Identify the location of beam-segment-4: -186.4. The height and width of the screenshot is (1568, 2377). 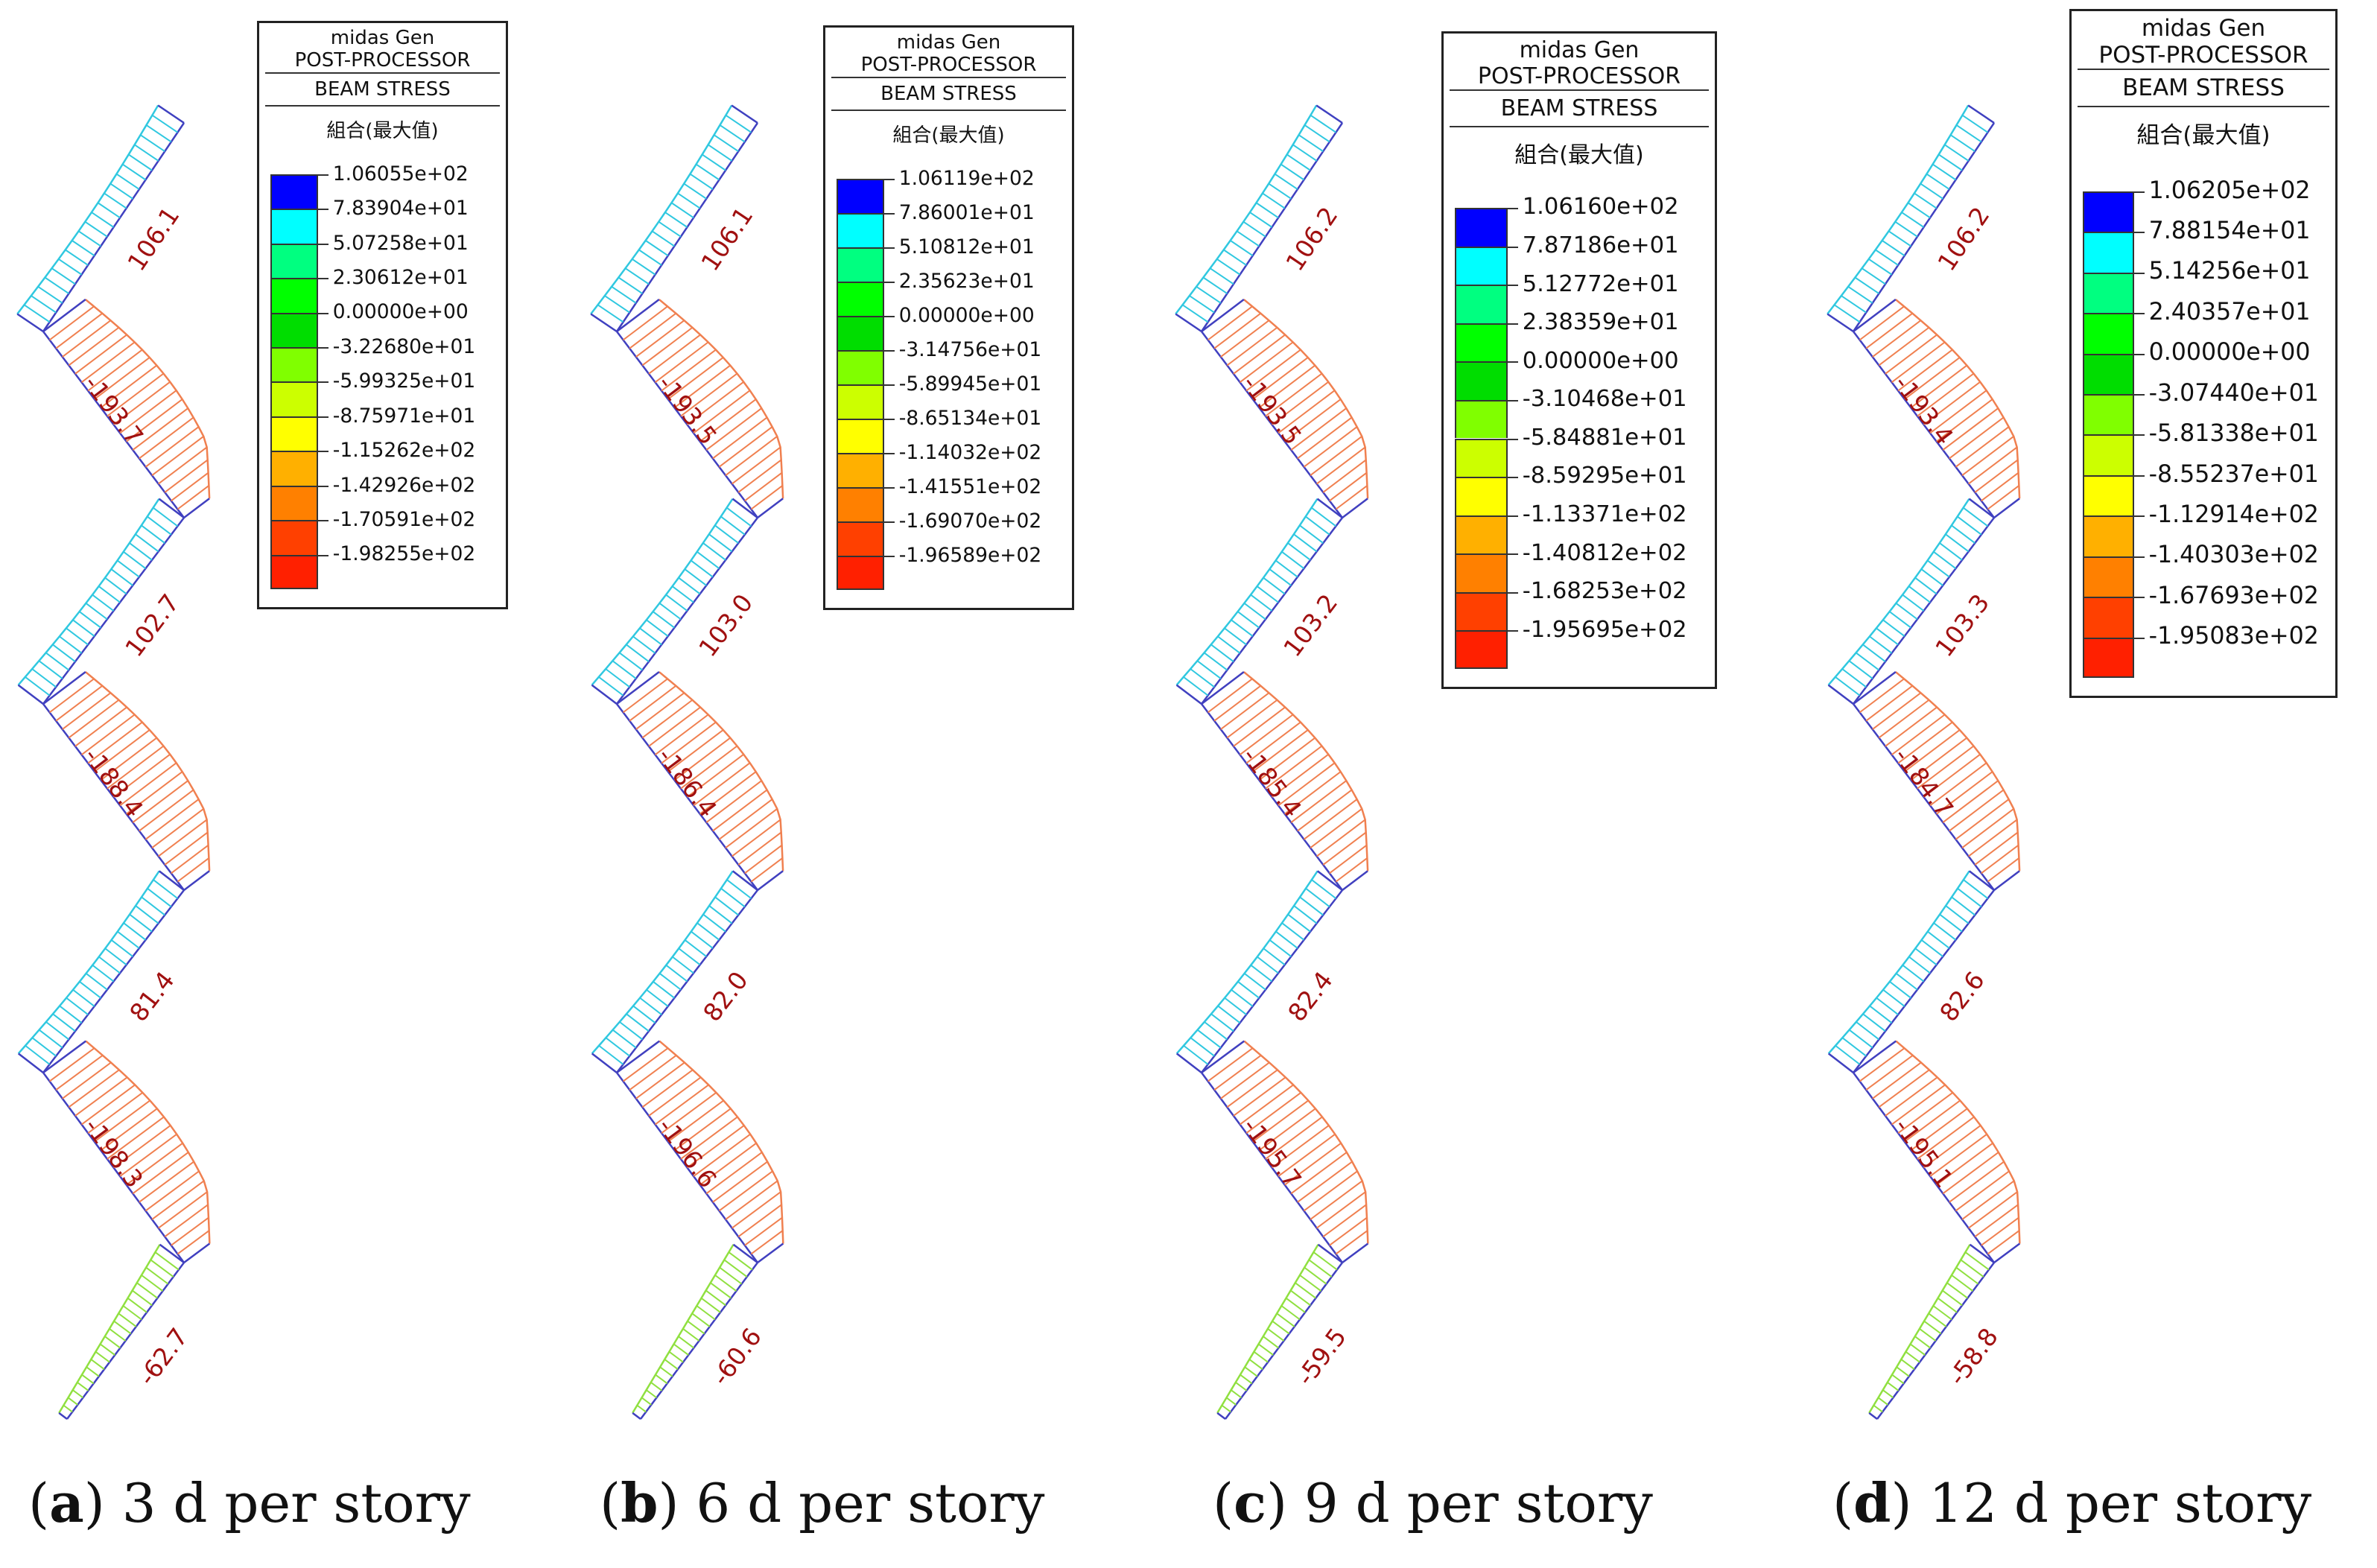
(700, 781).